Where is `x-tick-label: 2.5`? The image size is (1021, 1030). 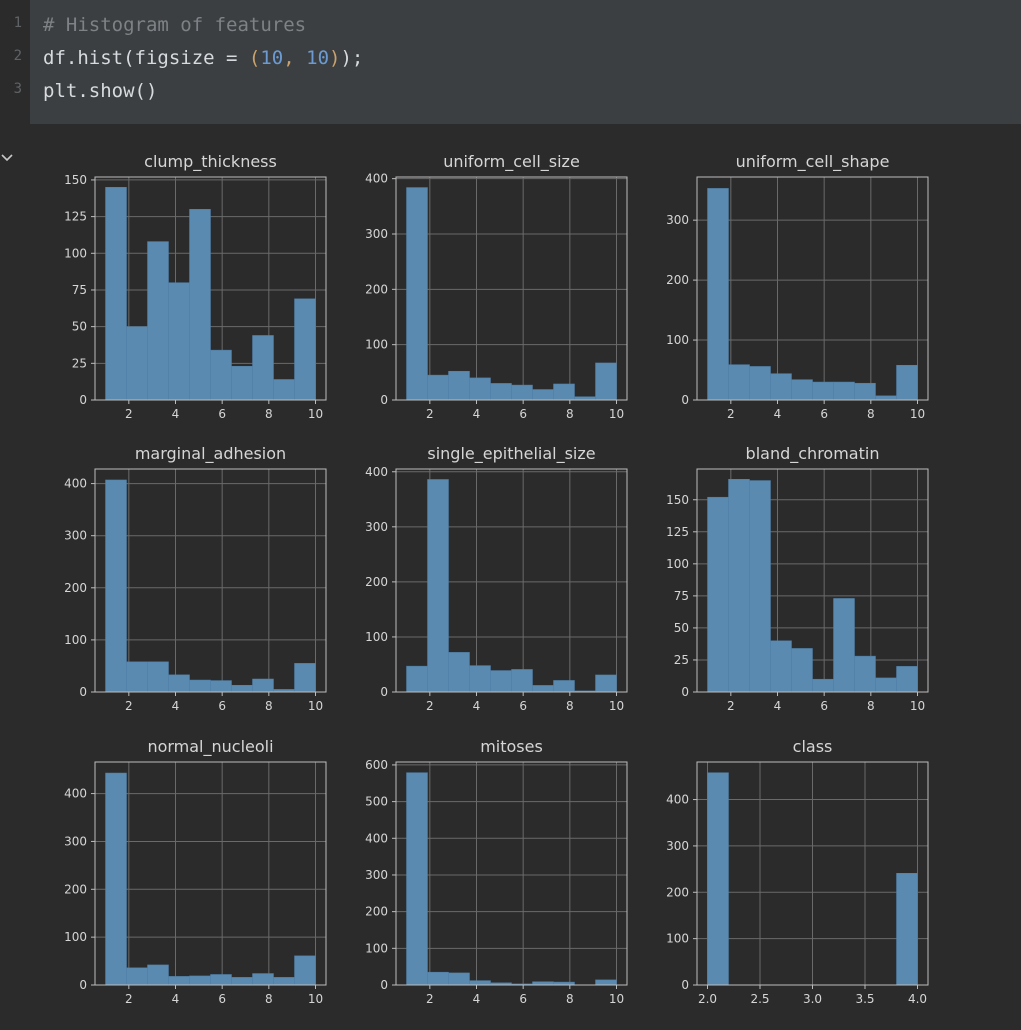
x-tick-label: 2.5 is located at coordinates (759, 999).